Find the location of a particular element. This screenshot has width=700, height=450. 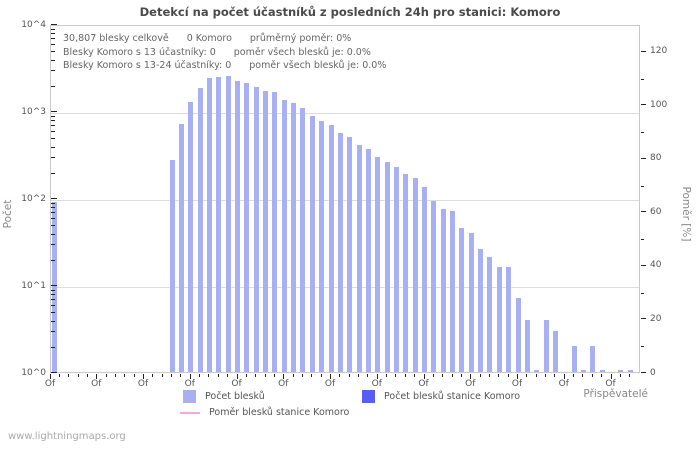

y2-axis-tick-label: 80 is located at coordinates (656, 158).